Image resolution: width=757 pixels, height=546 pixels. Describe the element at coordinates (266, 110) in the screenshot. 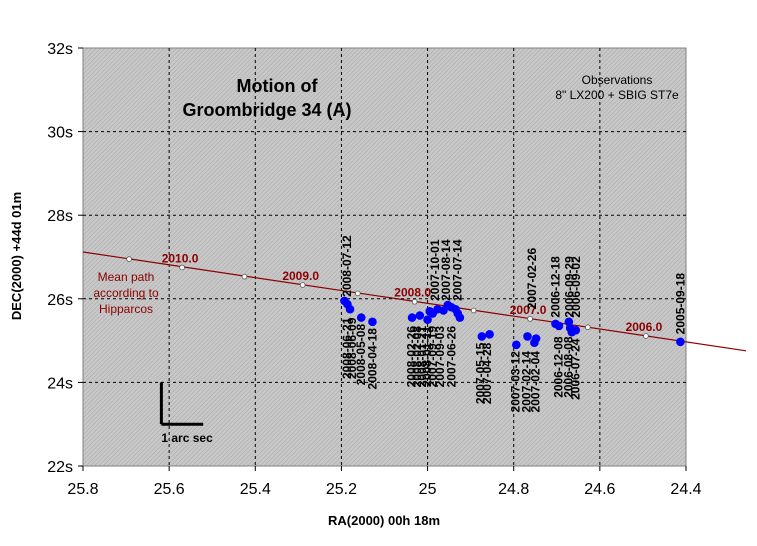

I see `chart-title-line-2: Groombridge 34 (A)` at that location.